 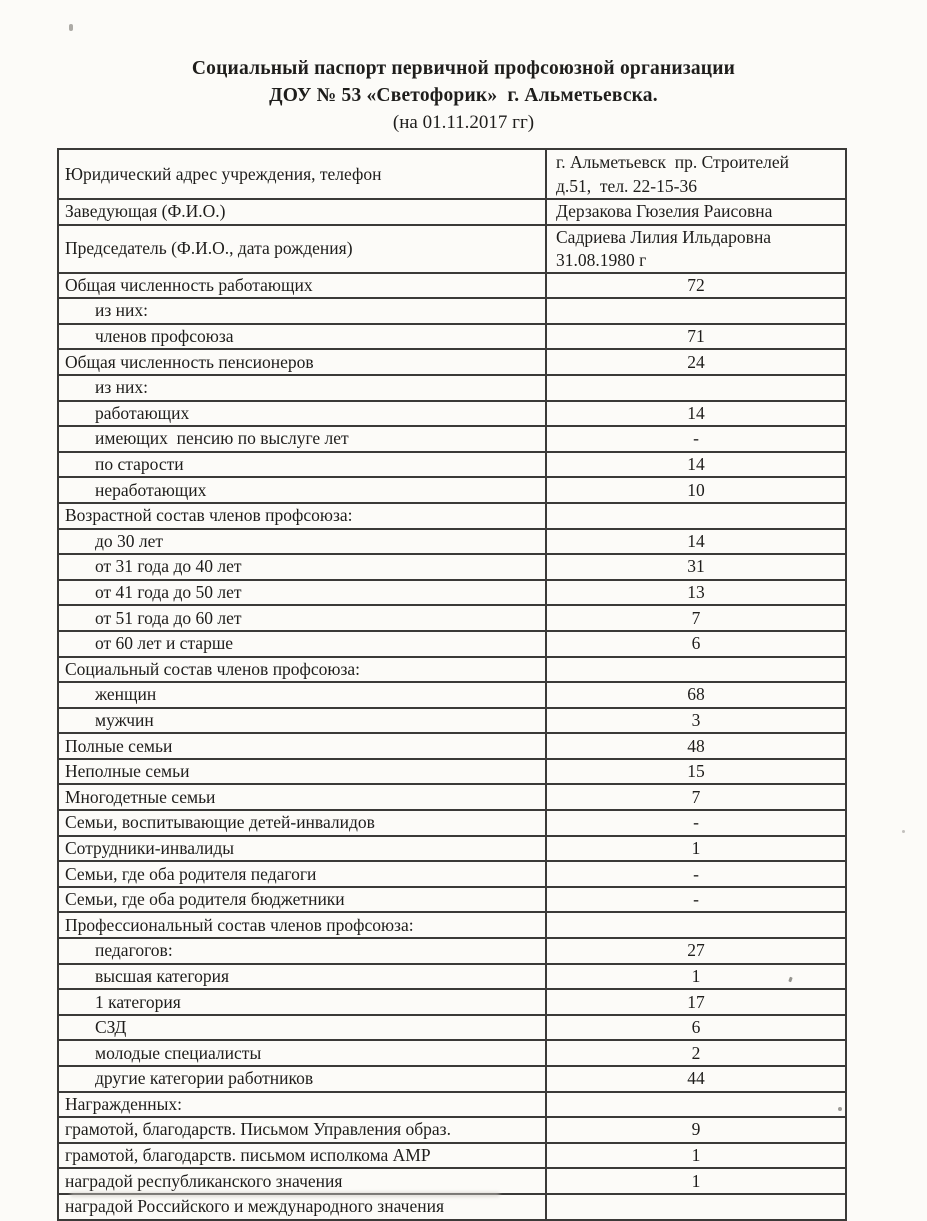 I want to click on table-row: Семьи, где оба родителя бюджетники -, so click(x=452, y=899).